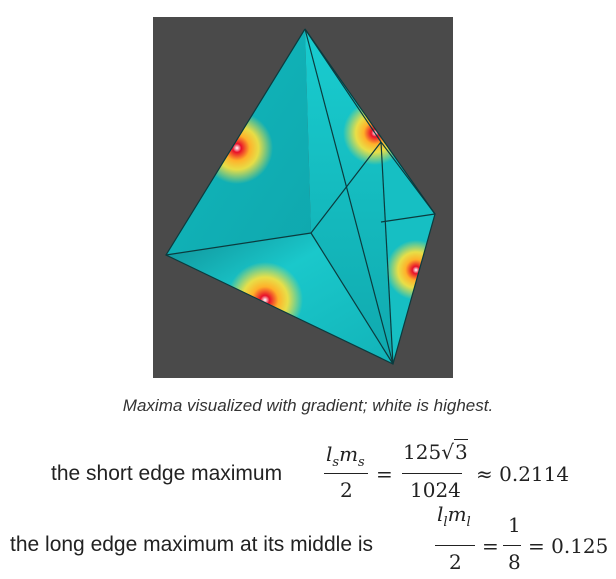 This screenshot has height=579, width=616. I want to click on equation-label: the long edge maximum at its middle is, so click(191, 544).